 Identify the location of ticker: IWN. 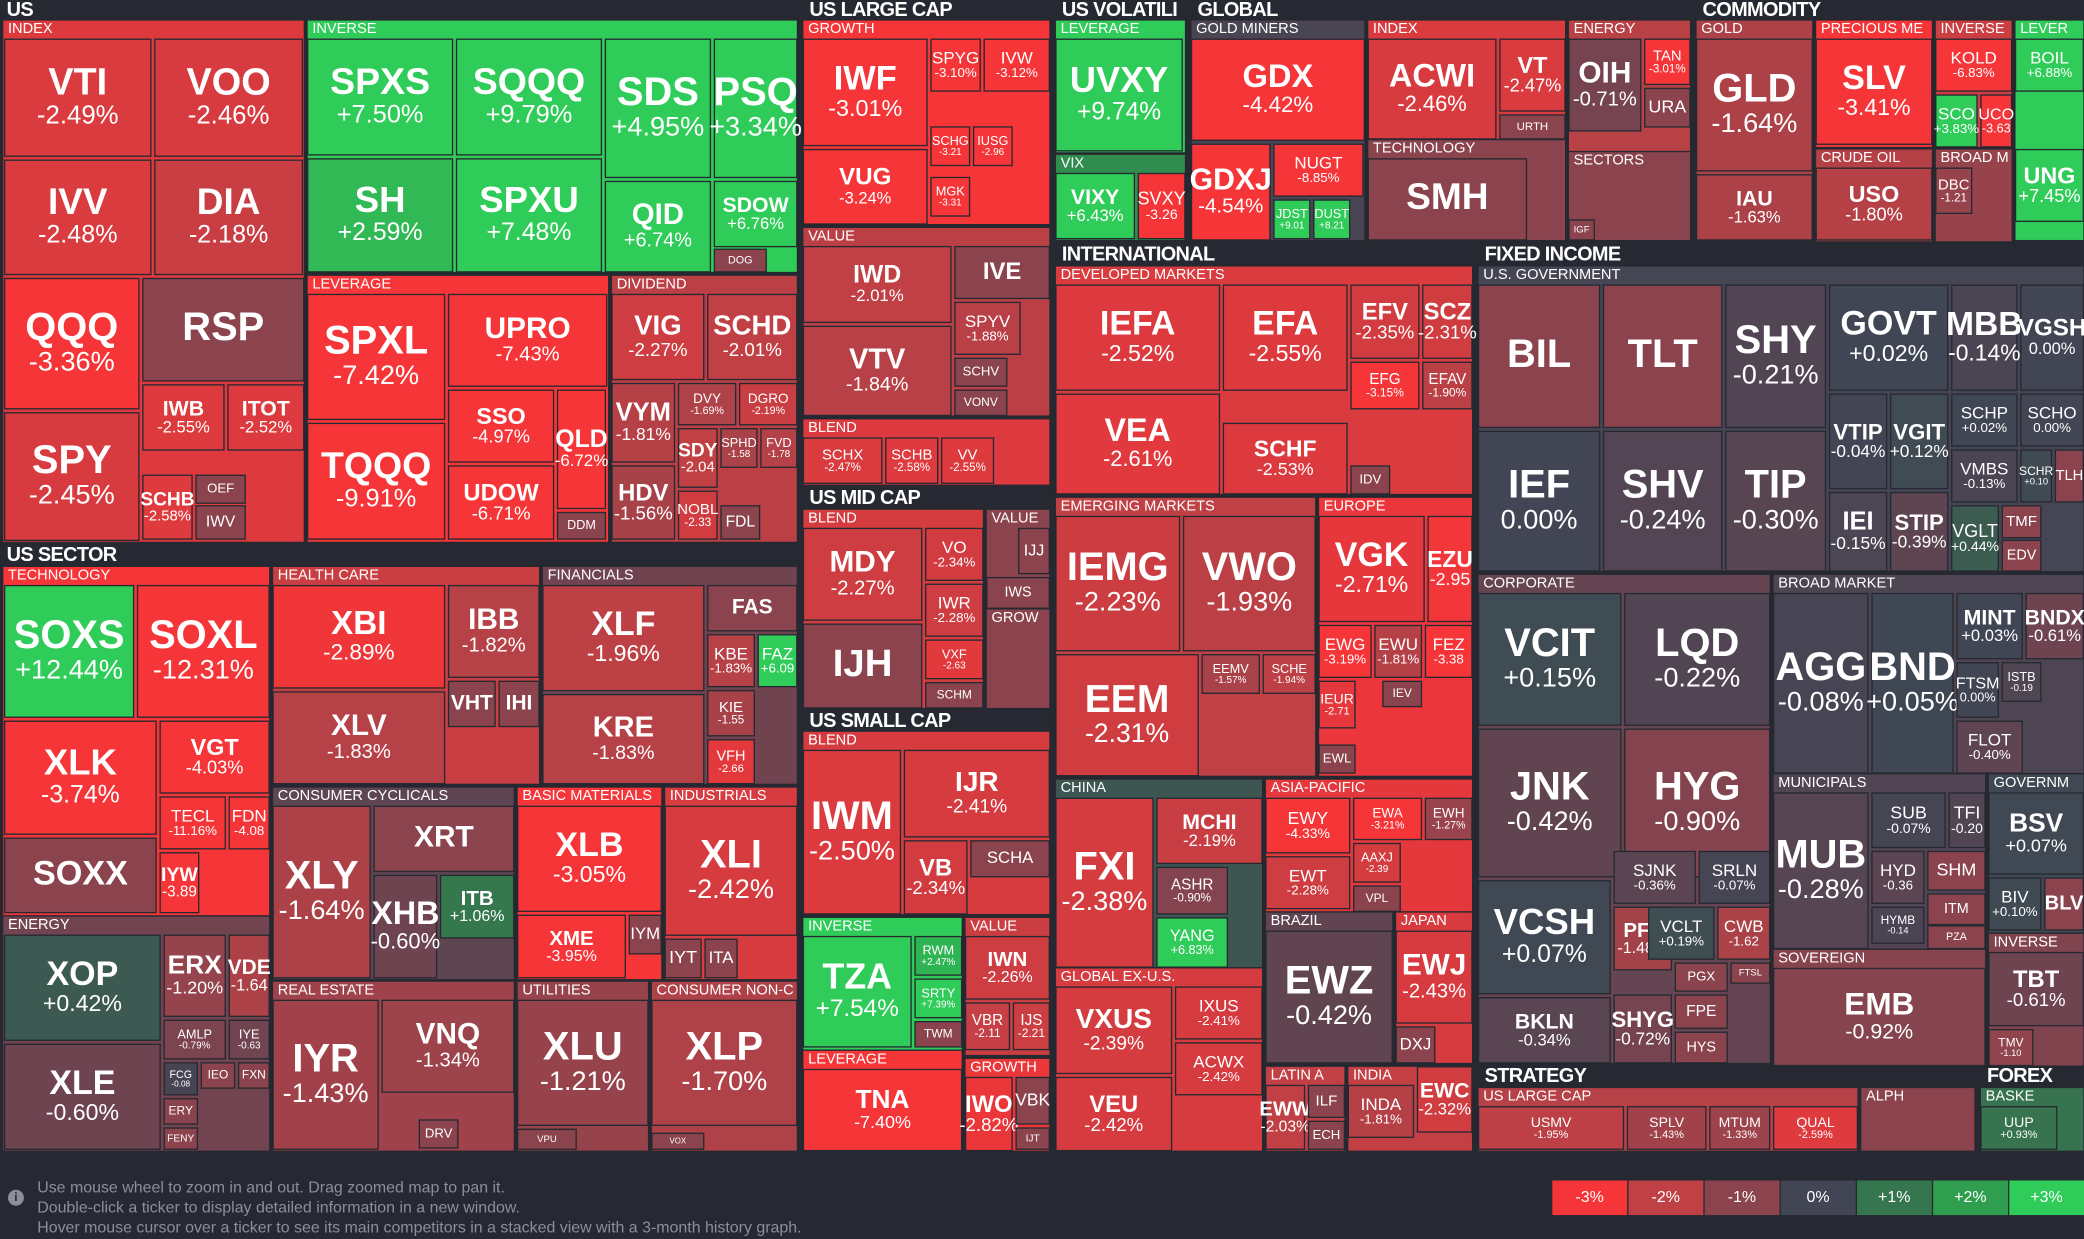
(1008, 959).